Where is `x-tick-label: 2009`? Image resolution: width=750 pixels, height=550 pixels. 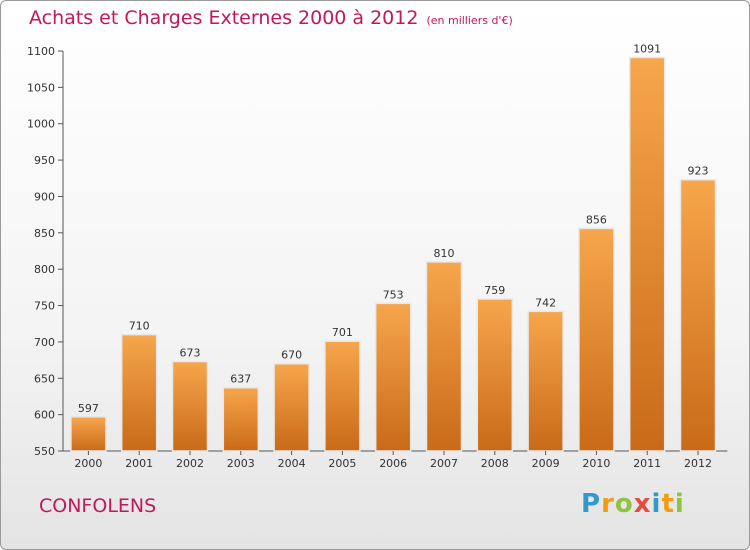
x-tick-label: 2009 is located at coordinates (546, 463).